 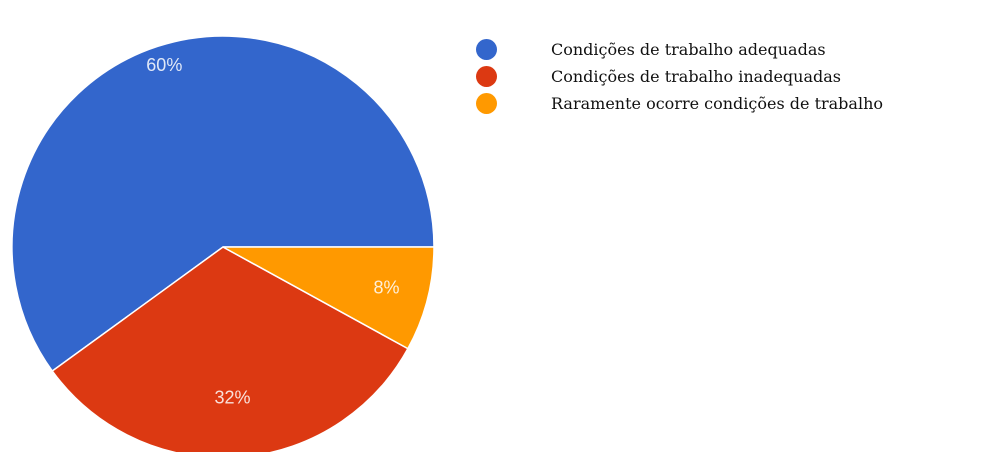 I want to click on legend-swatch-inadequadas, so click(x=486, y=76).